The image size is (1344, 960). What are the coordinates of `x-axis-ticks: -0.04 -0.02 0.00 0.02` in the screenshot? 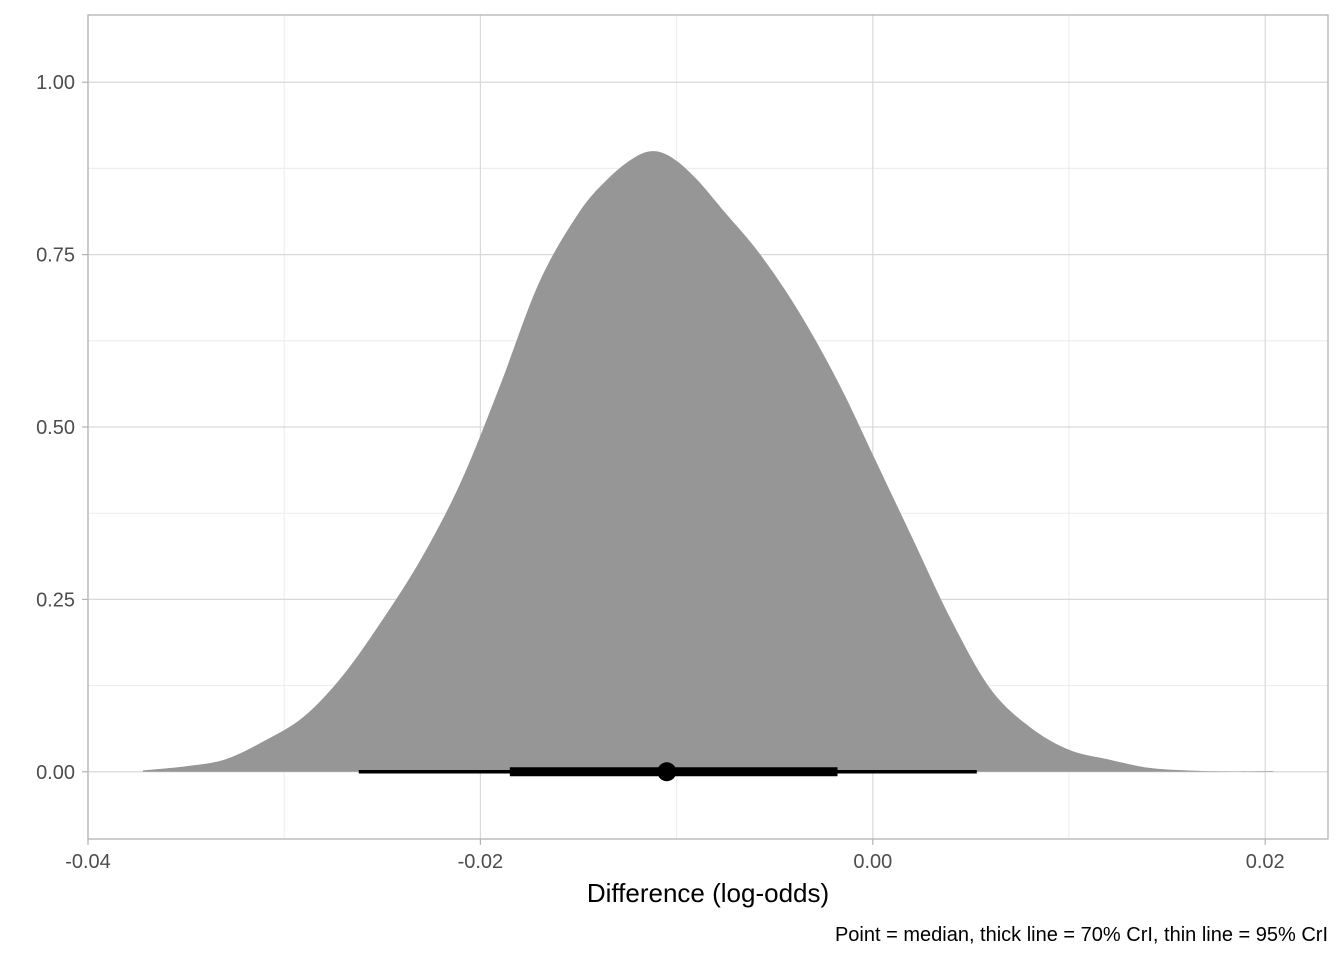 It's located at (675, 856).